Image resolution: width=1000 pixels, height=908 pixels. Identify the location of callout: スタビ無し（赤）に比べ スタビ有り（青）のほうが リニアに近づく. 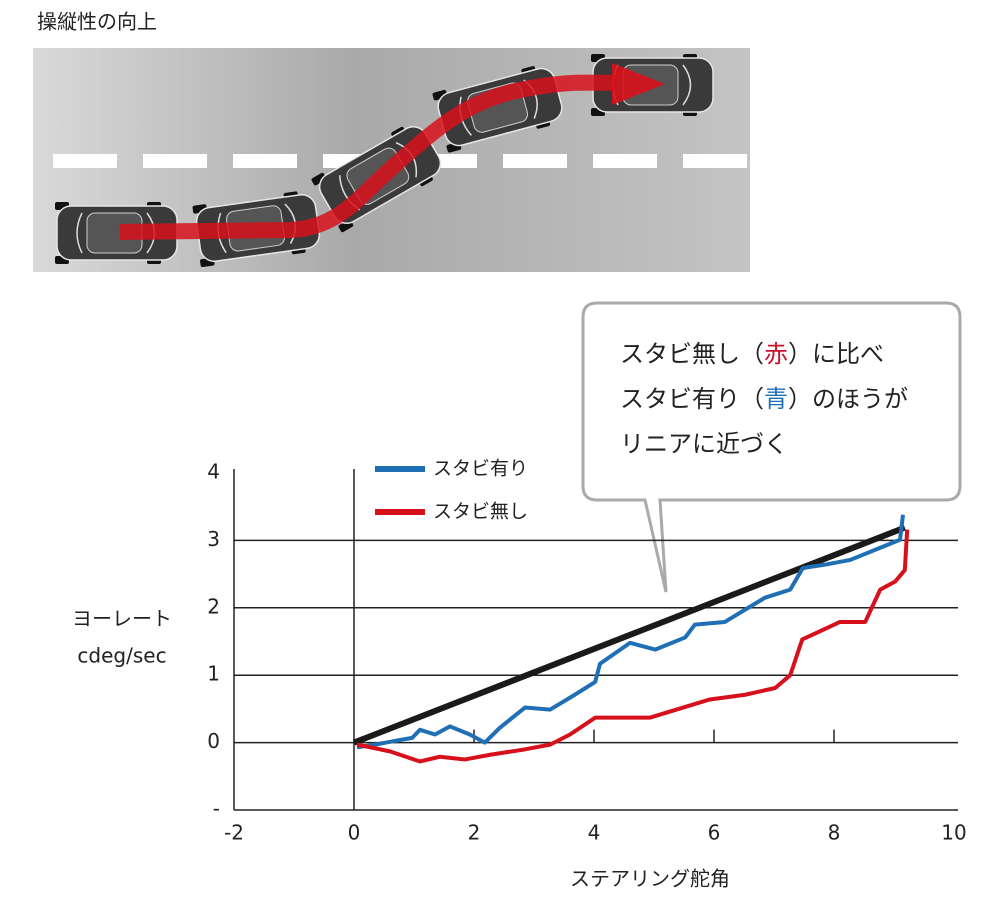
(771, 447).